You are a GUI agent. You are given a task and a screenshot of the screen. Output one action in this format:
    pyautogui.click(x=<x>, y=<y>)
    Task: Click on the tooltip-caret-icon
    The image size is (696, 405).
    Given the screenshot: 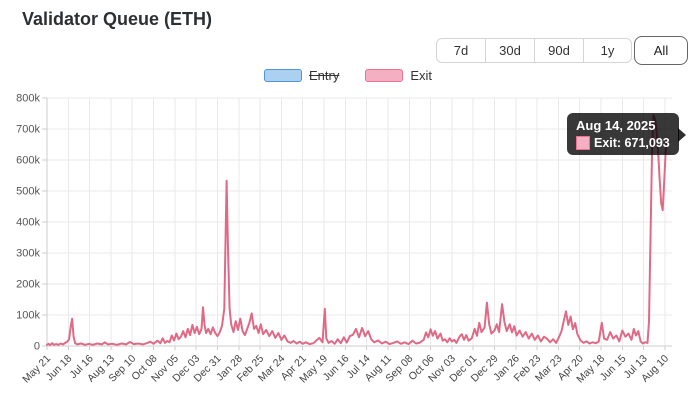 What is the action you would take?
    pyautogui.click(x=681, y=135)
    